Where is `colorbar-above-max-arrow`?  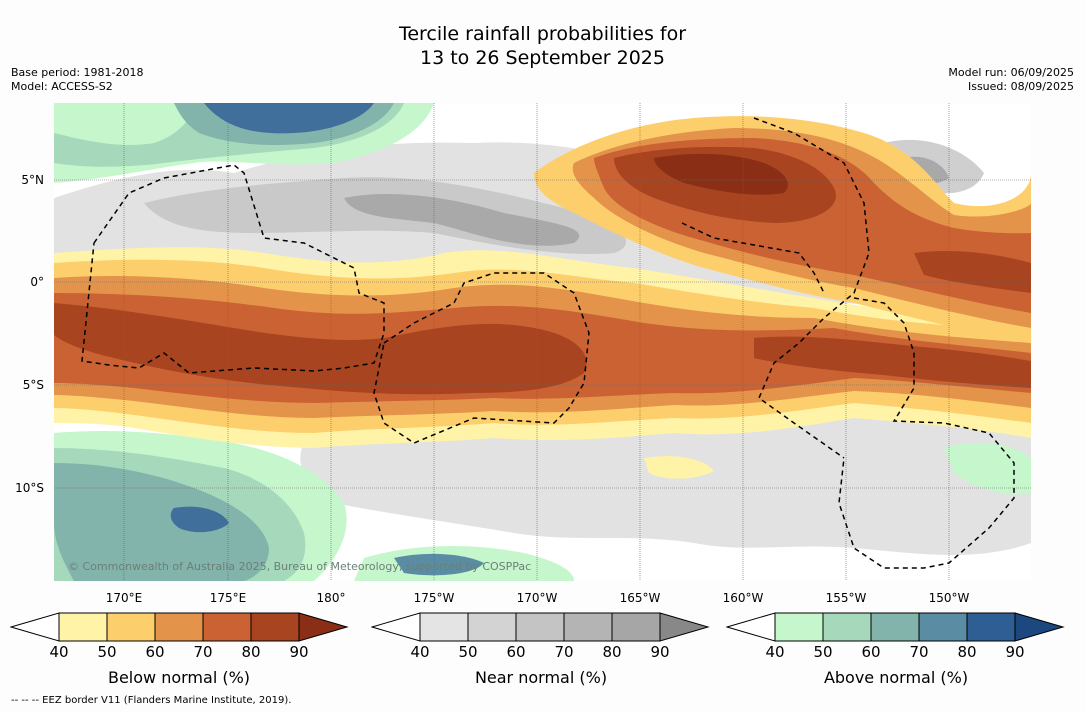 colorbar-above-max-arrow is located at coordinates (1039, 627).